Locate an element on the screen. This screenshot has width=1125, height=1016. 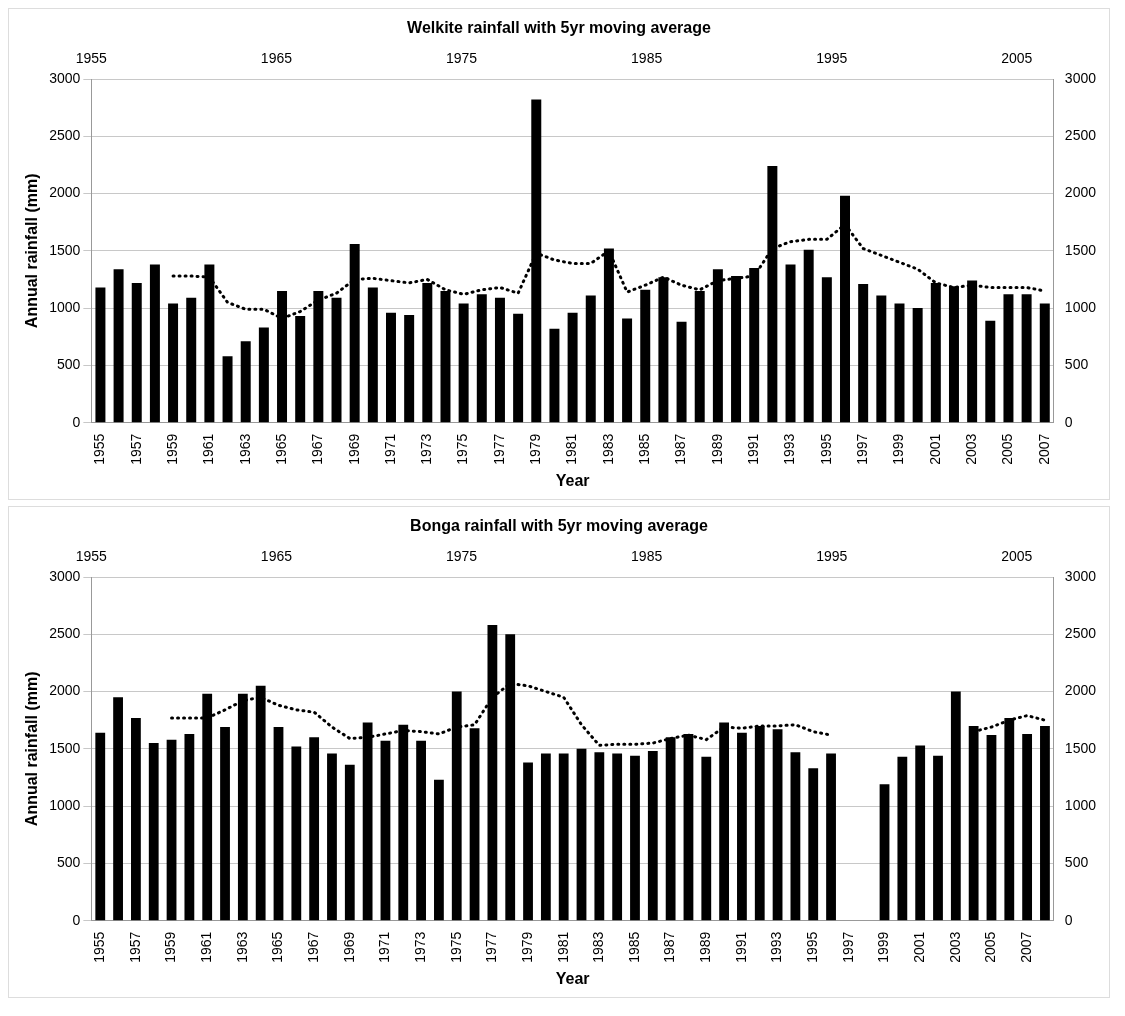
x-axis-title: Year is located at coordinates (572, 480).